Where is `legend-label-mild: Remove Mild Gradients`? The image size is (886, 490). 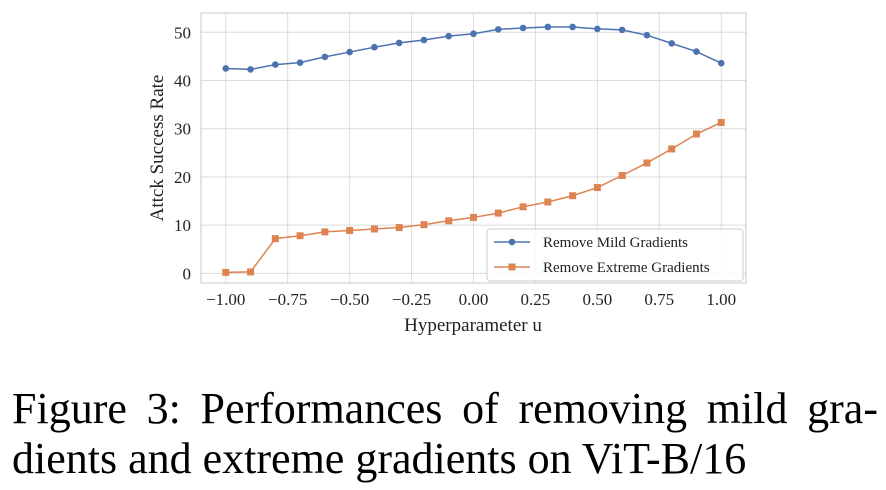
legend-label-mild: Remove Mild Gradients is located at coordinates (615, 243).